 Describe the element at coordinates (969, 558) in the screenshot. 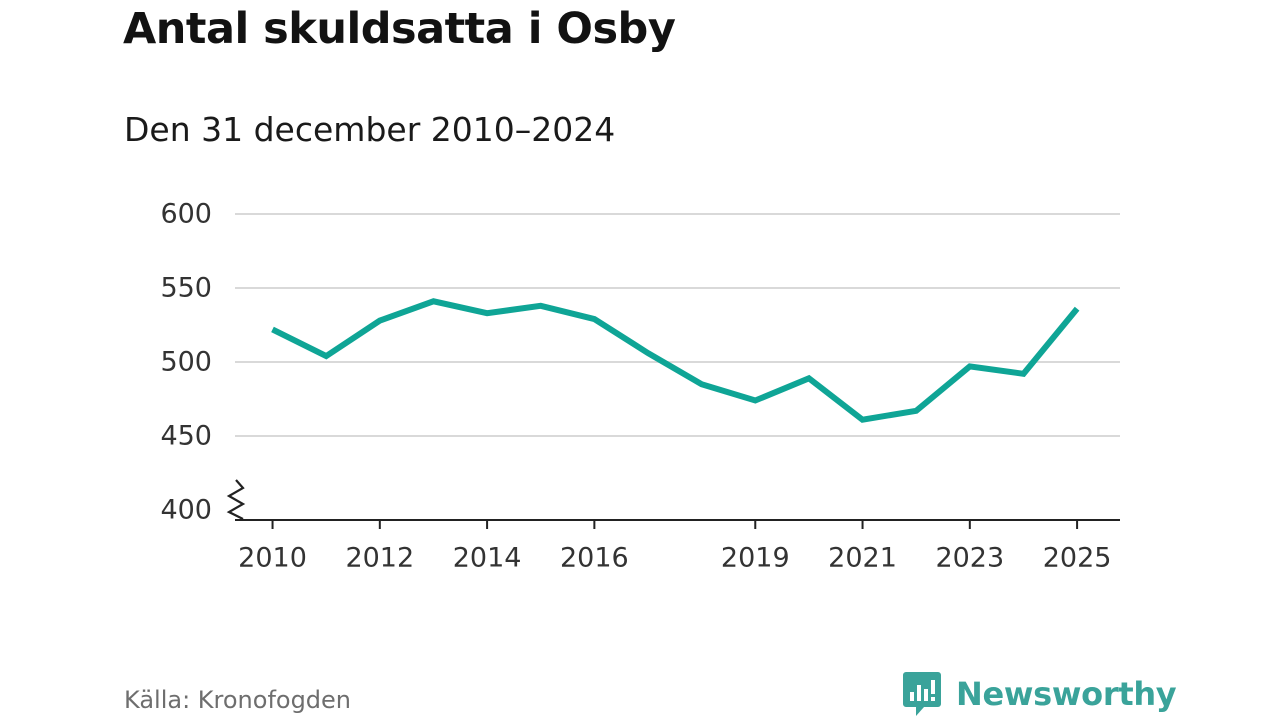

I see `x-tick-label: 2023` at that location.